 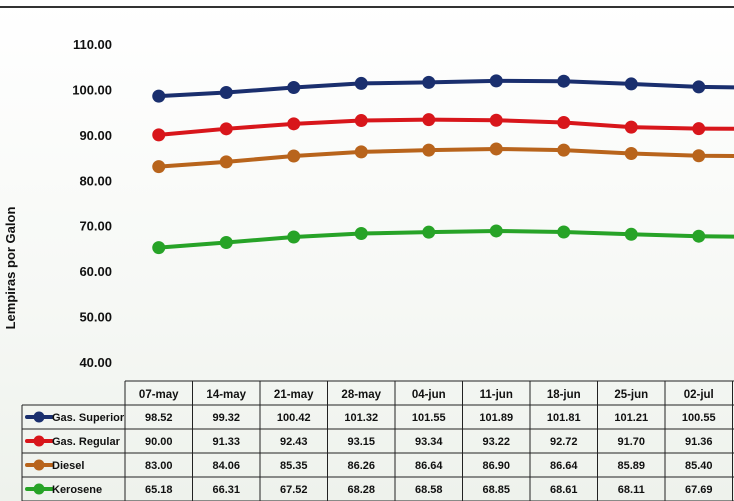 What do you see at coordinates (631, 442) in the screenshot?
I see `data-label: 91.70` at bounding box center [631, 442].